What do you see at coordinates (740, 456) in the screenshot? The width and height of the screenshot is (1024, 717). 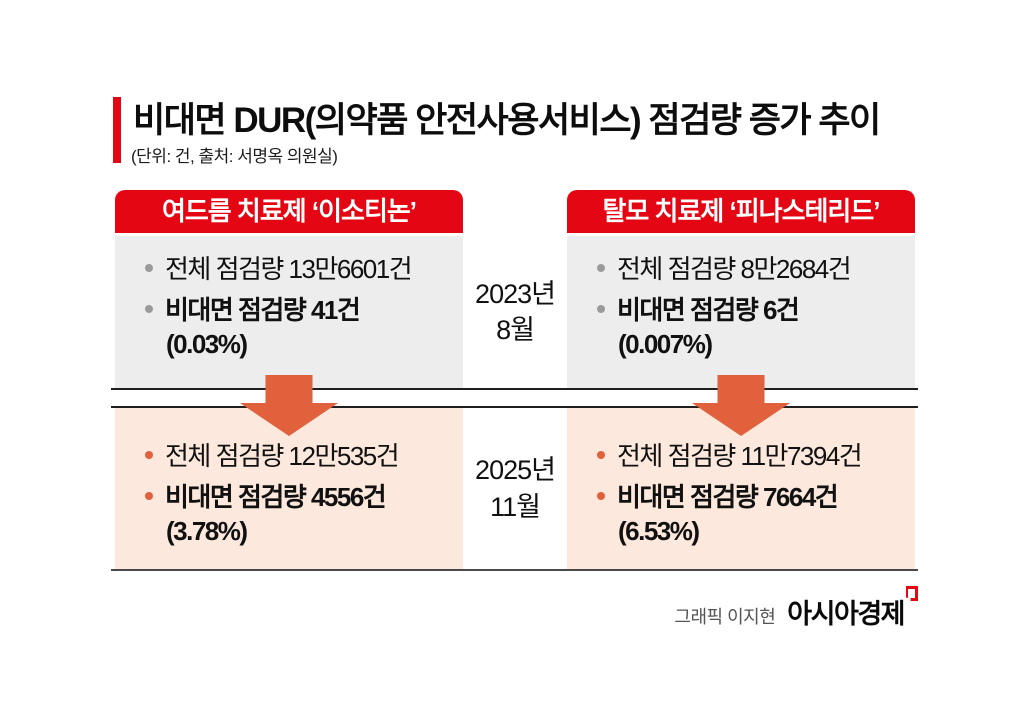 I see `total-checks-value: 전체 점검량 11만7394건` at bounding box center [740, 456].